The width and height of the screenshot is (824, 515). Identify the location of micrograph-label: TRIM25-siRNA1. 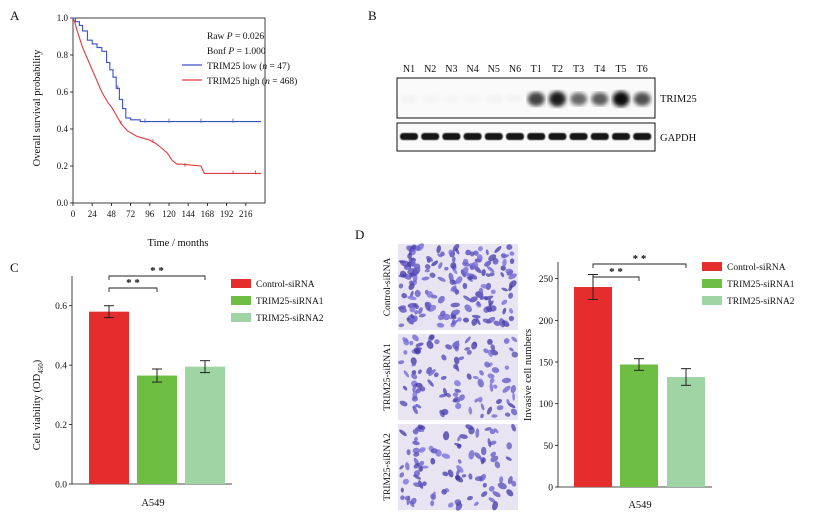
(388, 377).